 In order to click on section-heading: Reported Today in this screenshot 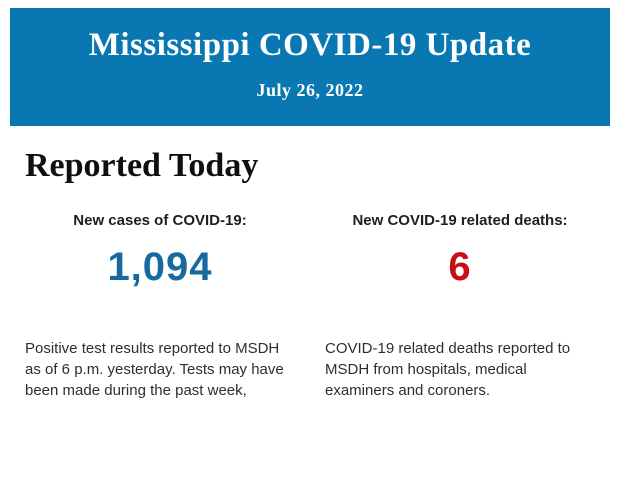, I will do `click(142, 165)`.